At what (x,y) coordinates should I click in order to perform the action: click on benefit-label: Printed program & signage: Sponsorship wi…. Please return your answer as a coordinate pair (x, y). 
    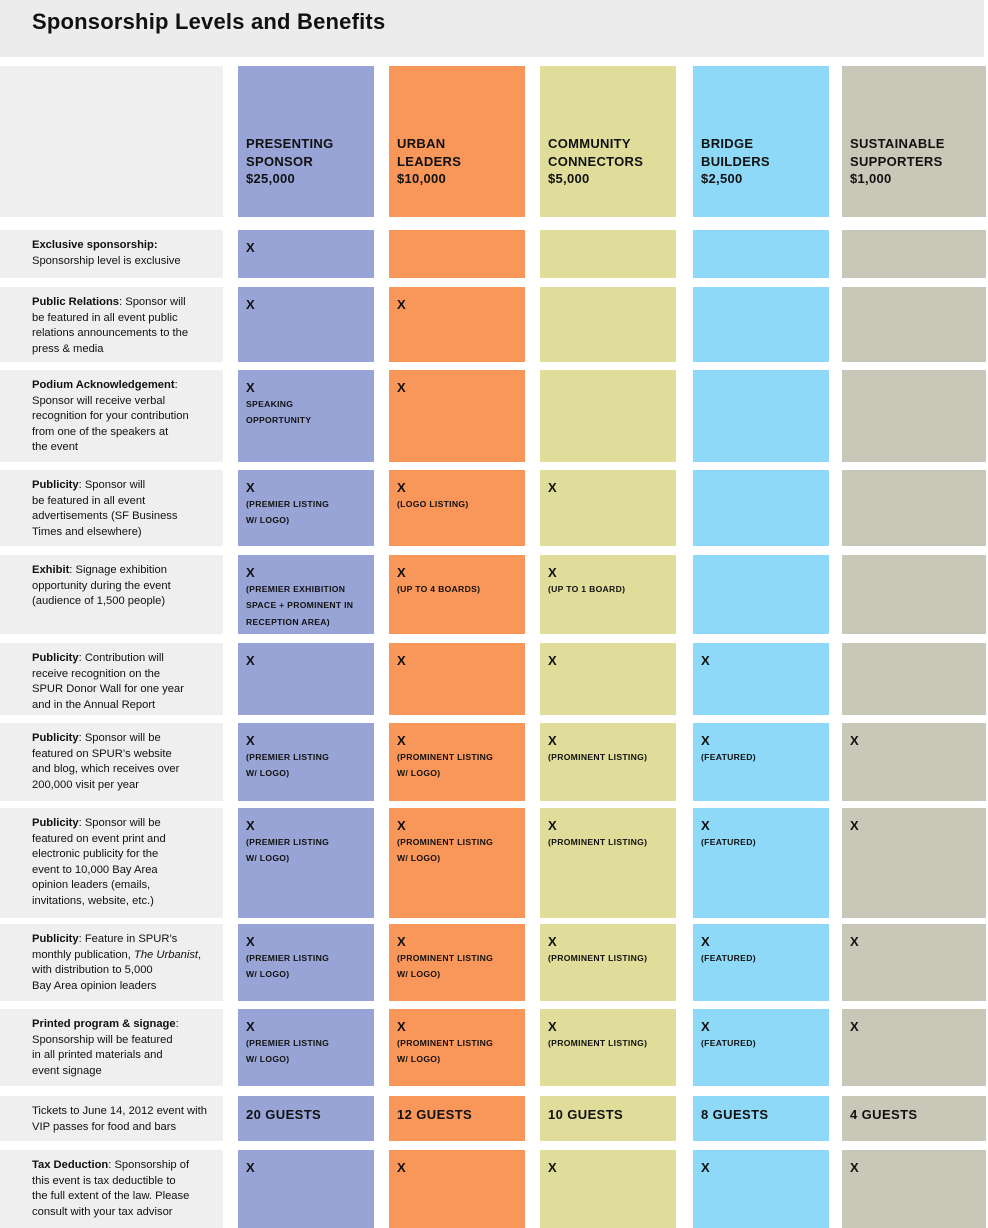
    Looking at the image, I should click on (111, 1047).